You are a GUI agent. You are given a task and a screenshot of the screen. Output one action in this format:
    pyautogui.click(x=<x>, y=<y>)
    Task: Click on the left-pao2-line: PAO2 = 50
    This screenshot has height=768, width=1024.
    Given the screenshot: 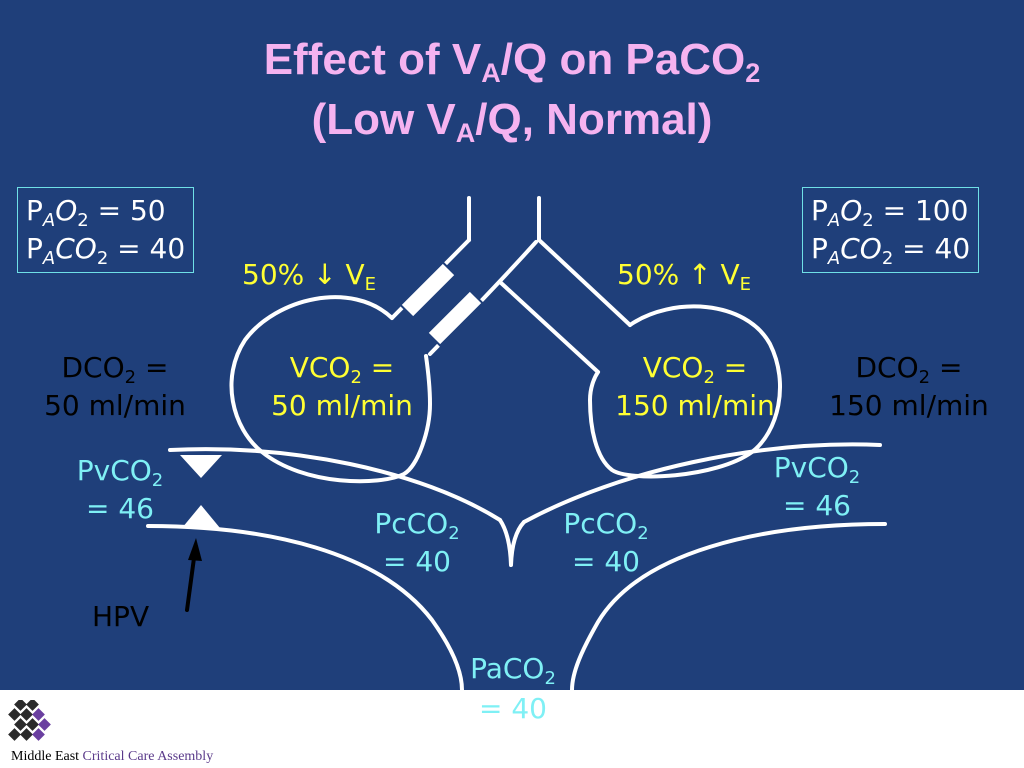 What is the action you would take?
    pyautogui.click(x=105, y=211)
    